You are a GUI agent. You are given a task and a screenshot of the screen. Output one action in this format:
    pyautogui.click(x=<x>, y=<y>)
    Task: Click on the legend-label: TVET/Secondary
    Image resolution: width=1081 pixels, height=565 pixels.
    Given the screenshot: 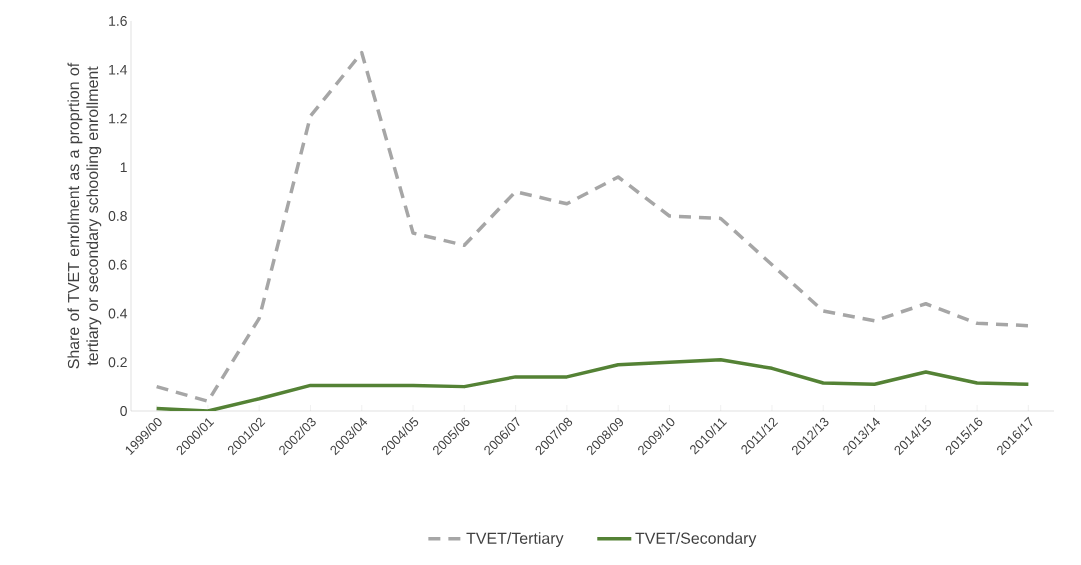 What is the action you would take?
    pyautogui.click(x=696, y=540)
    